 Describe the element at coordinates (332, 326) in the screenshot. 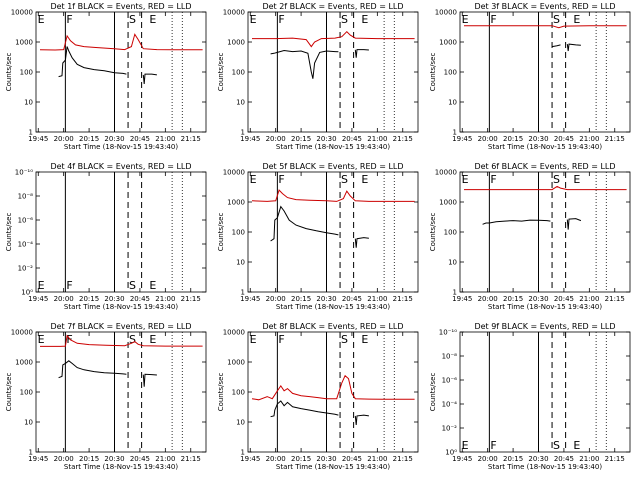

I see `panel-title: Det 8f BLACK = Events, RED = LLD` at that location.